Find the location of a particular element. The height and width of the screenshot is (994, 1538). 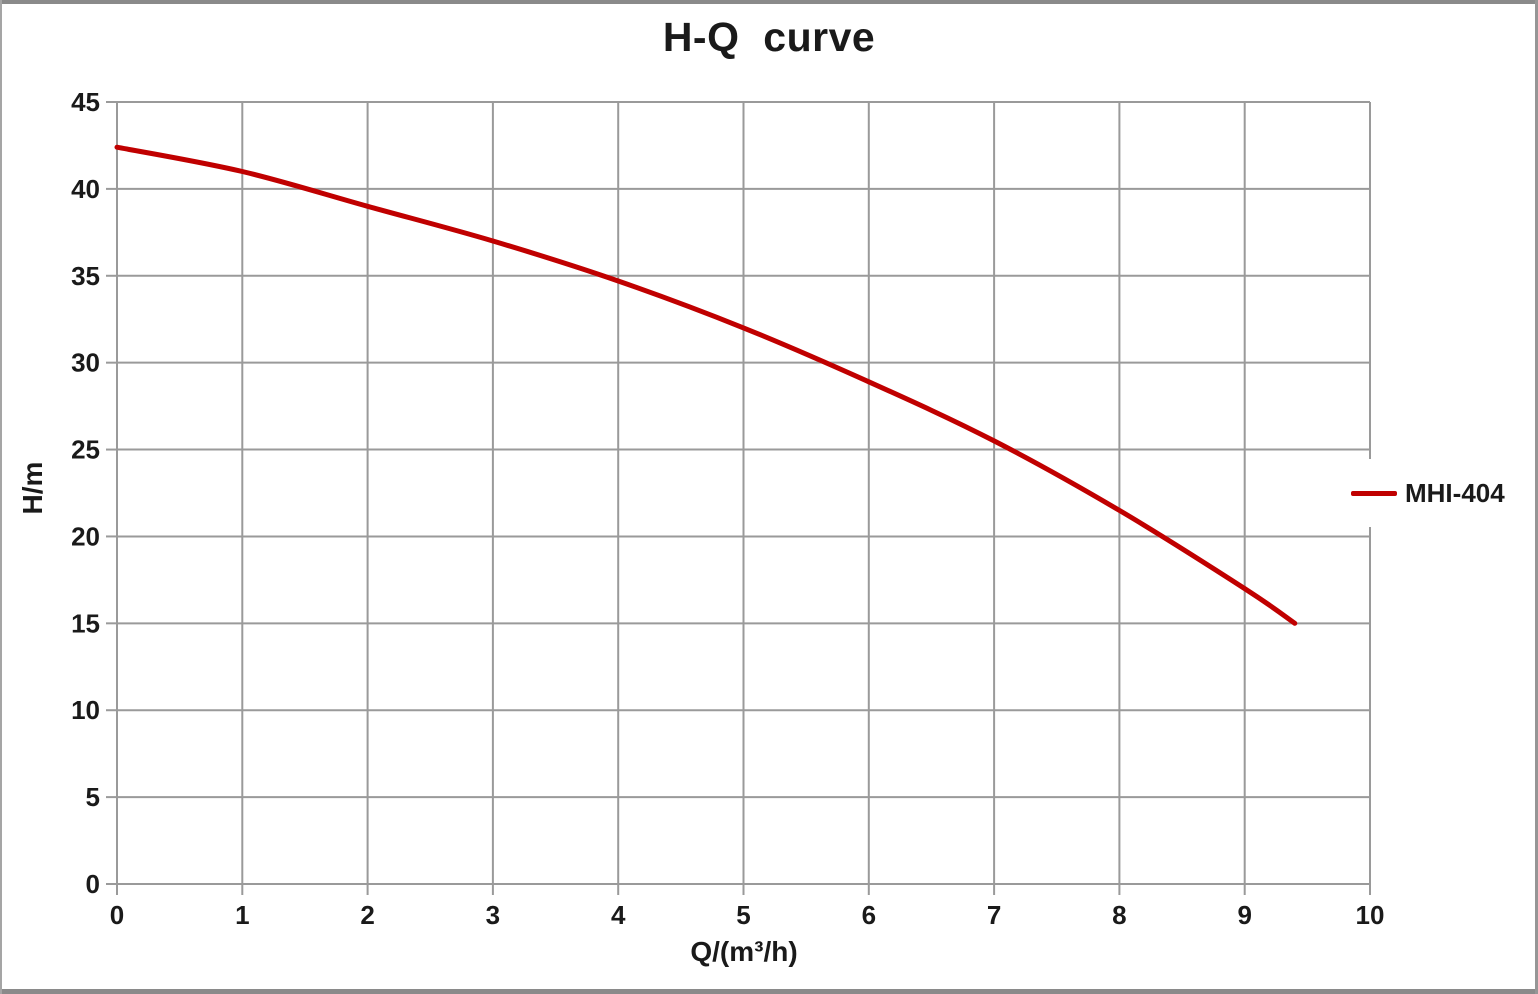

y-tick-label: 15 is located at coordinates (85, 623).